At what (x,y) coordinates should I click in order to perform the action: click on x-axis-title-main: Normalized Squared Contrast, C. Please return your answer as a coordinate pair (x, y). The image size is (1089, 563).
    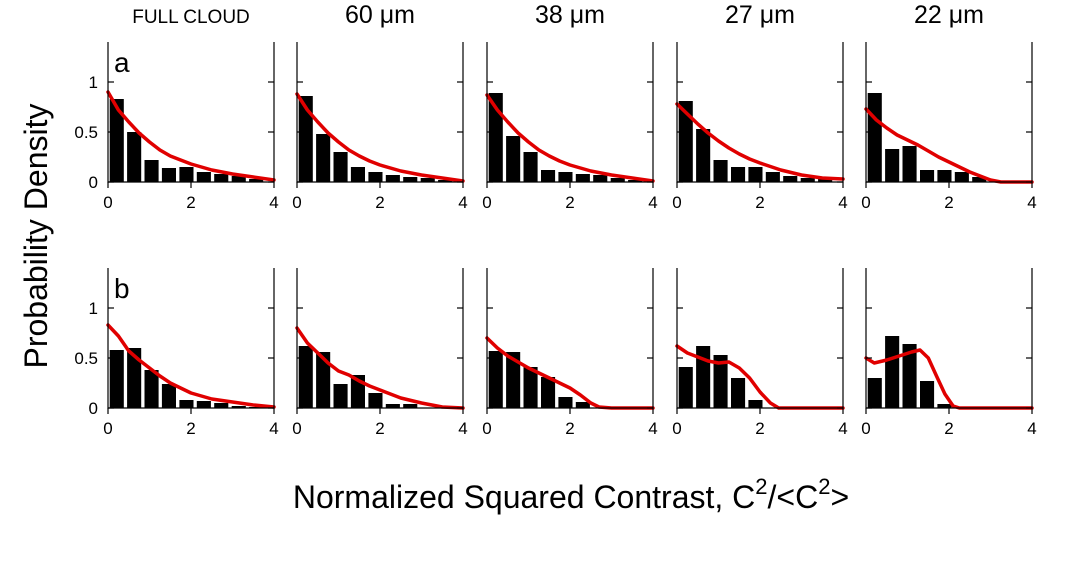
    Looking at the image, I should click on (524, 497).